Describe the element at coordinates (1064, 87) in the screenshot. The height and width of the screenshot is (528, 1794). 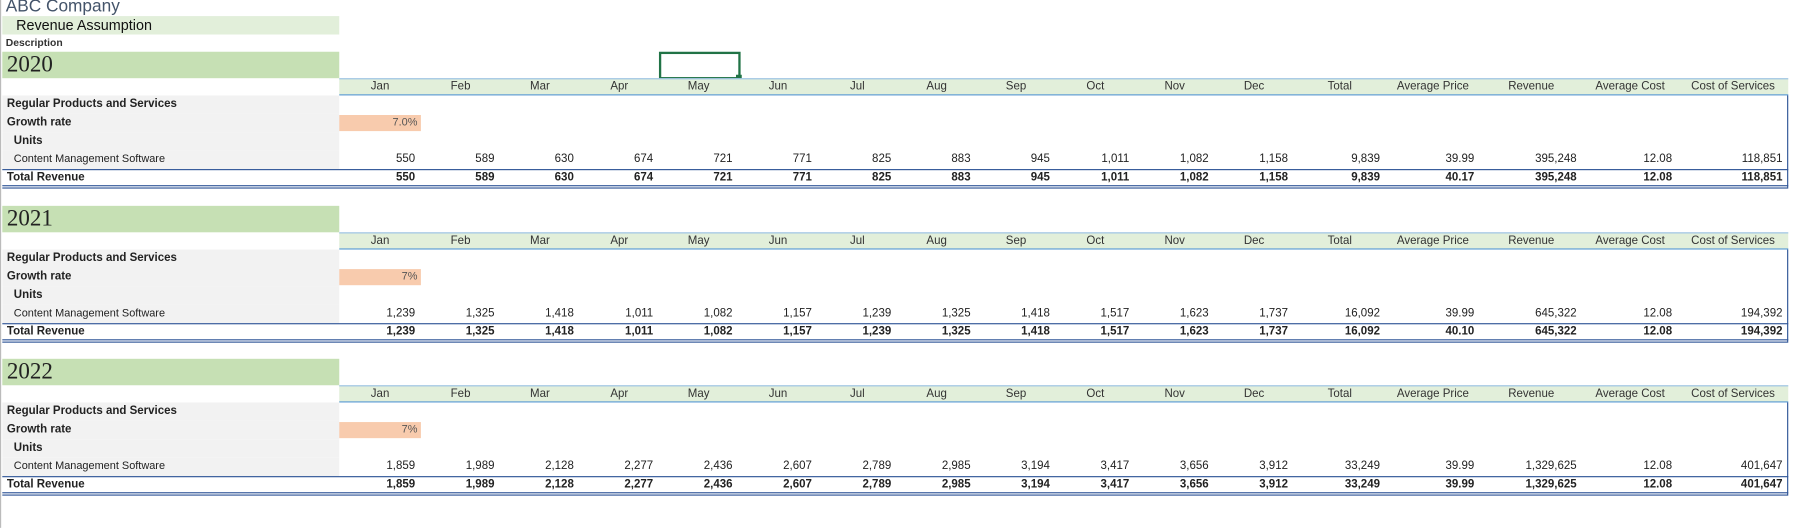
I see `header-row` at that location.